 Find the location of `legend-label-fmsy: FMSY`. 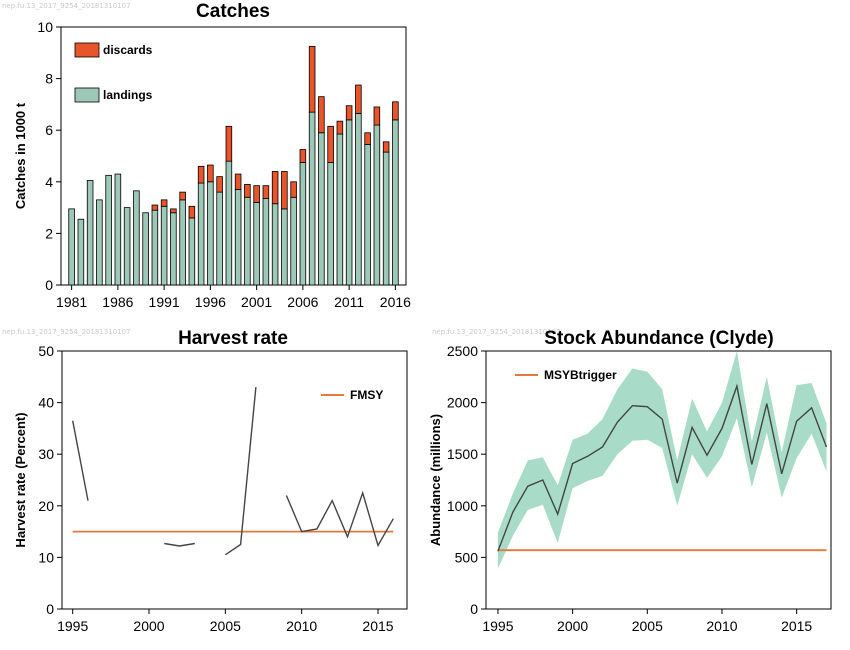

legend-label-fmsy: FMSY is located at coordinates (366, 395).